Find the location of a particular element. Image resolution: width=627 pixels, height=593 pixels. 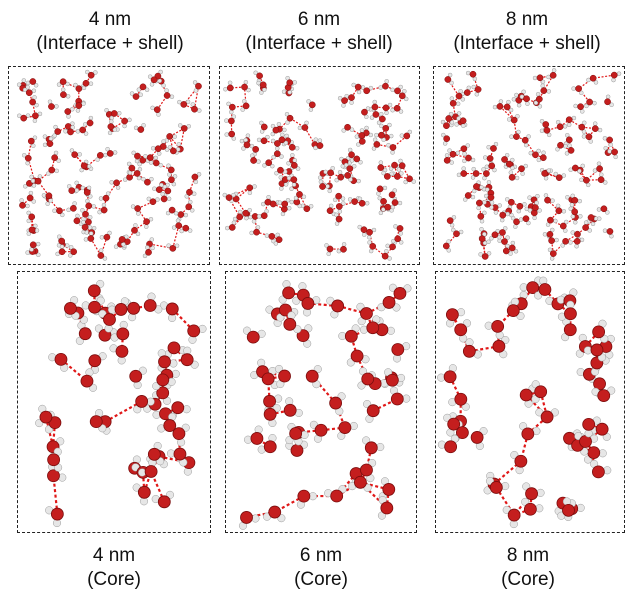

caption-size: 6 nm is located at coordinates (319, 19).